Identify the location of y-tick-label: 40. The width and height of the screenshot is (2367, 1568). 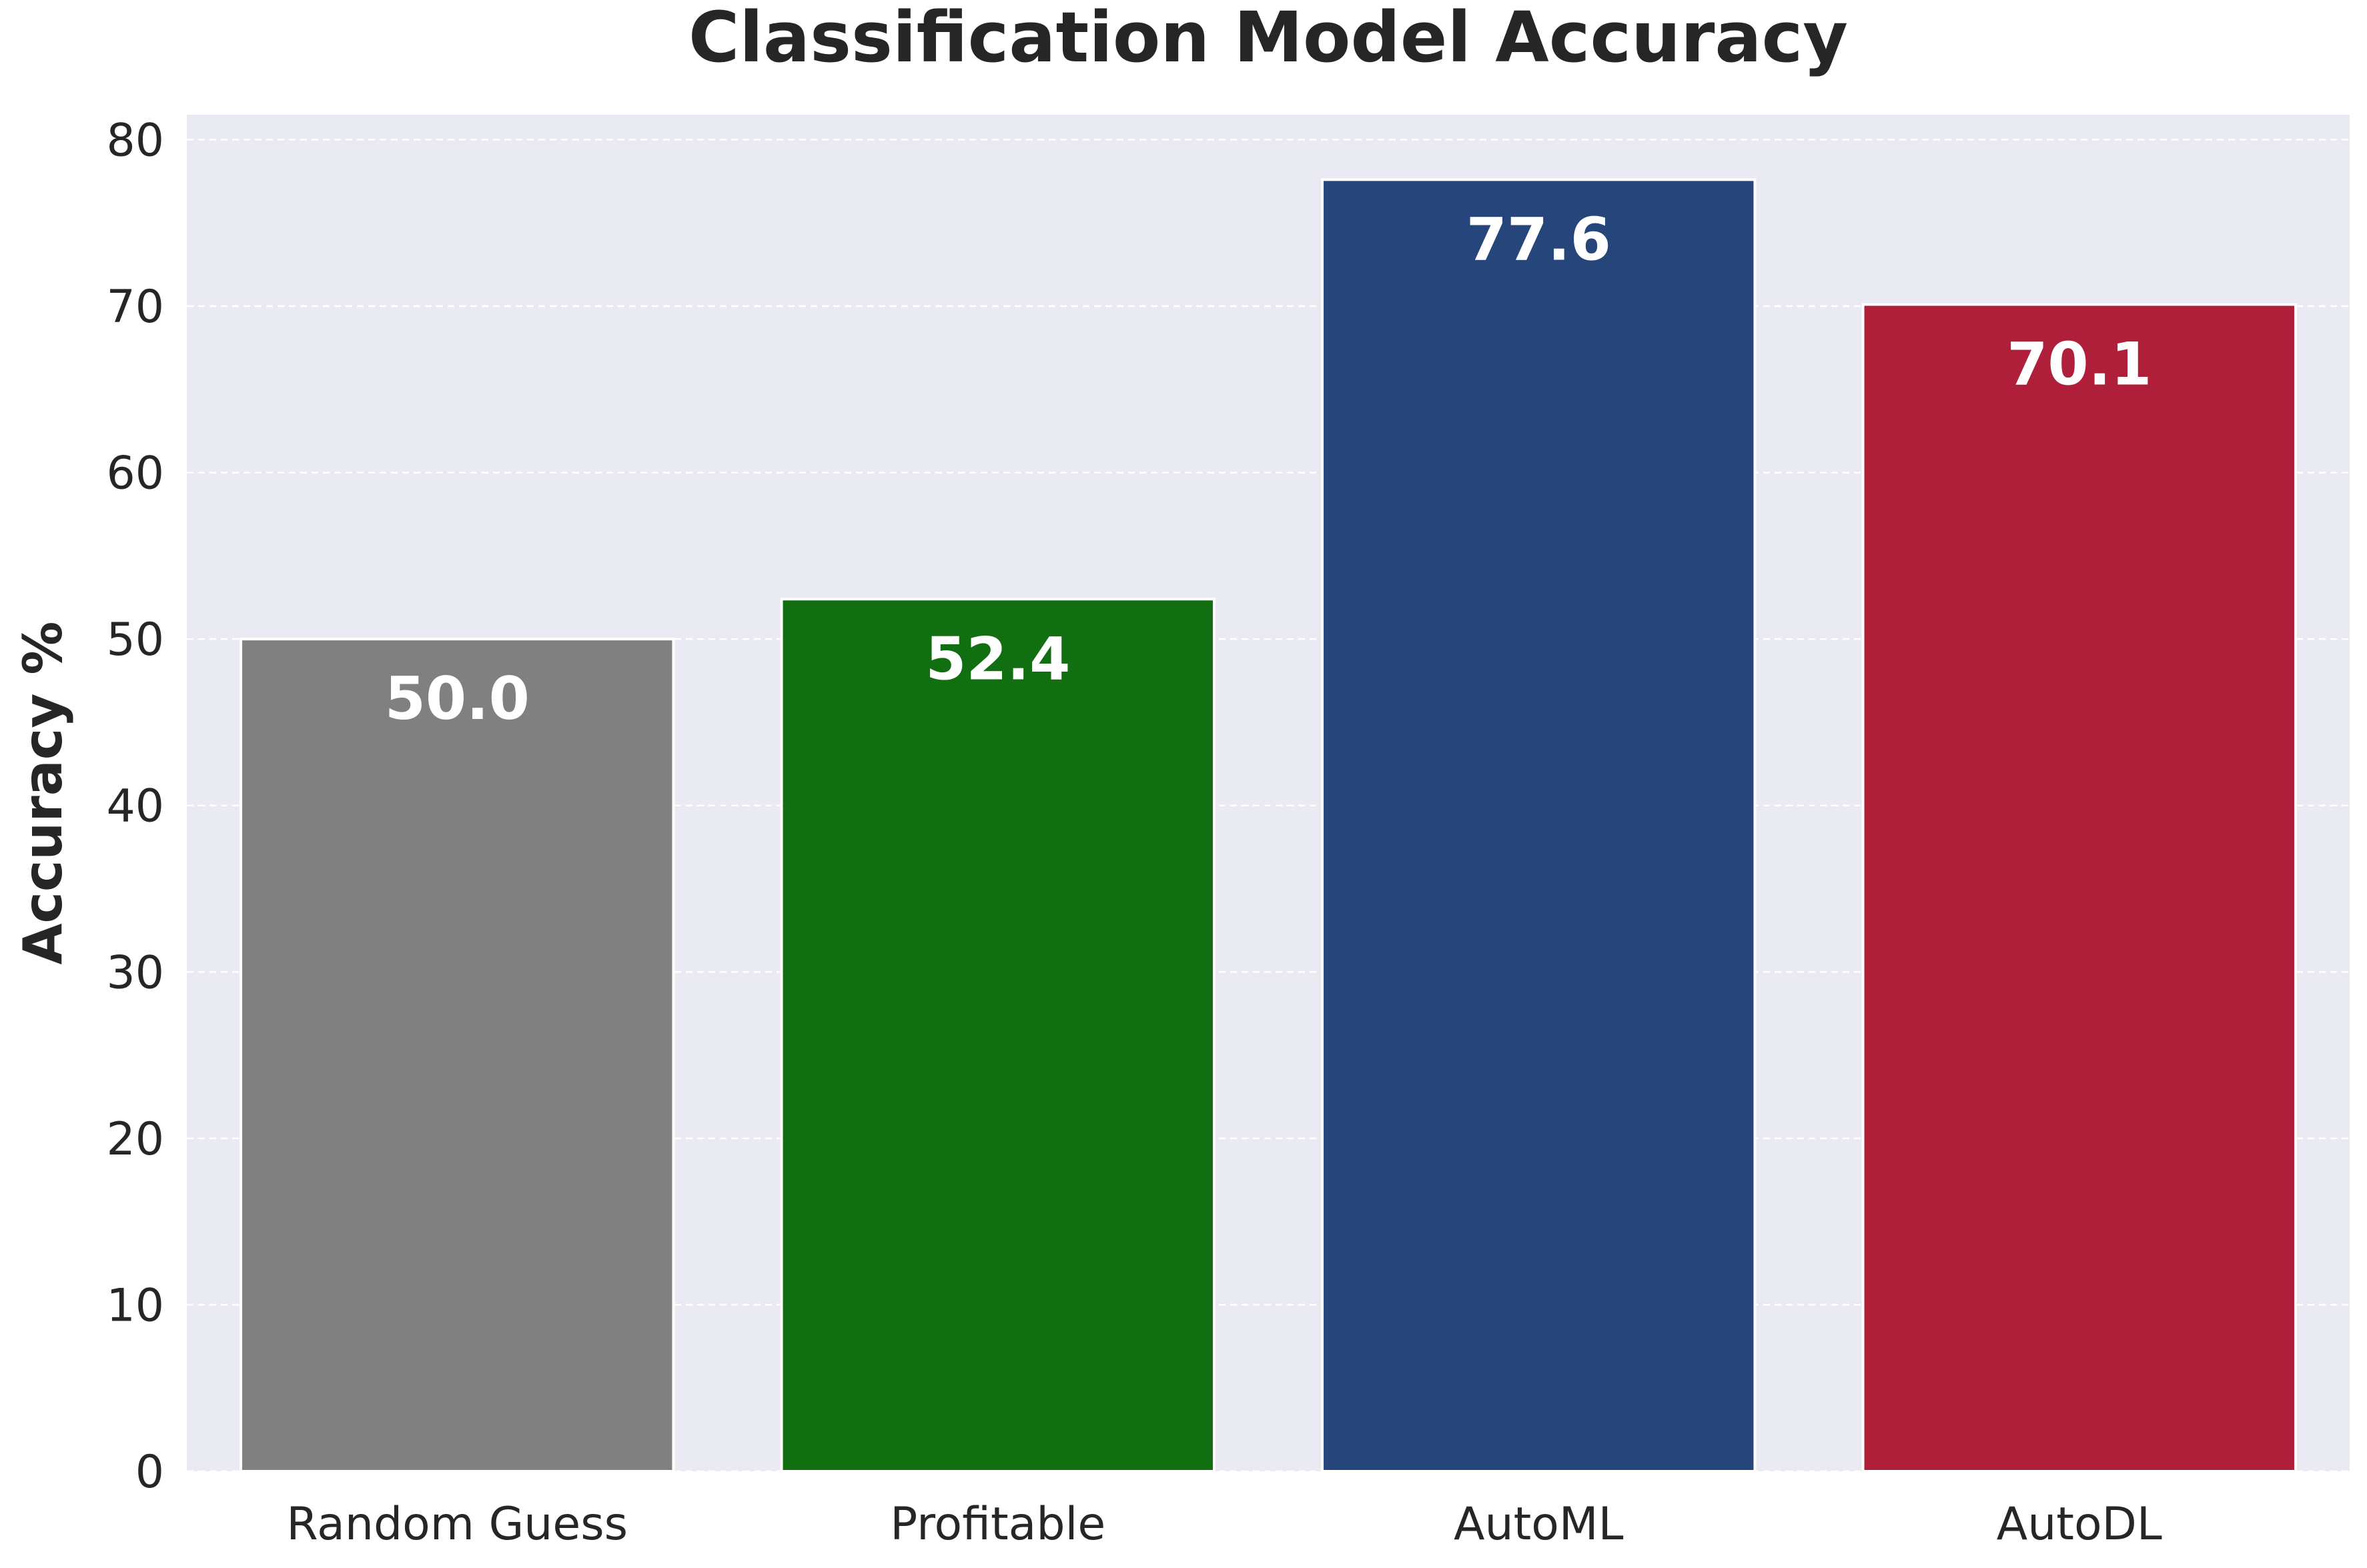
(135, 806).